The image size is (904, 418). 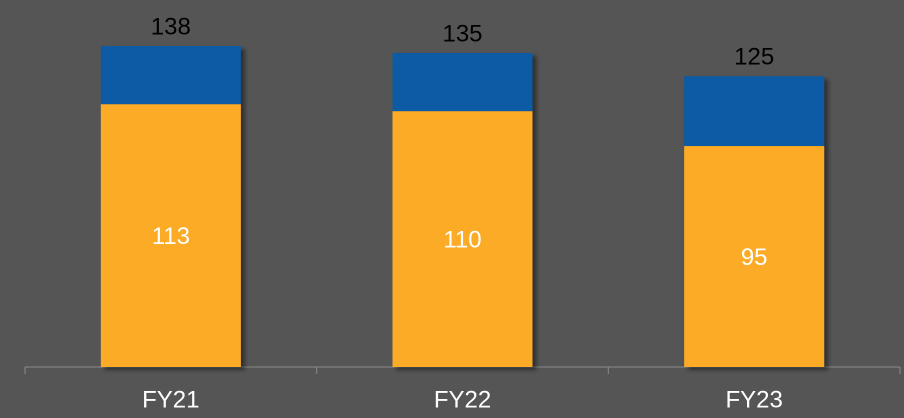 What do you see at coordinates (753, 399) in the screenshot?
I see `x-tick-label: FY23` at bounding box center [753, 399].